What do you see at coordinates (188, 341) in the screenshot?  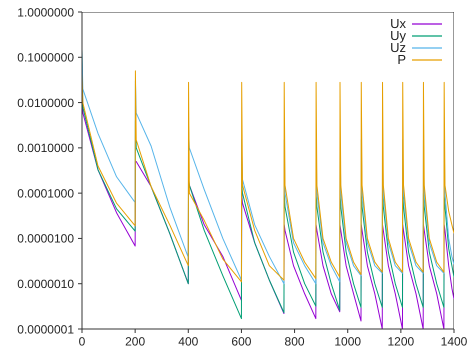 I see `x-tick-label: 400` at bounding box center [188, 341].